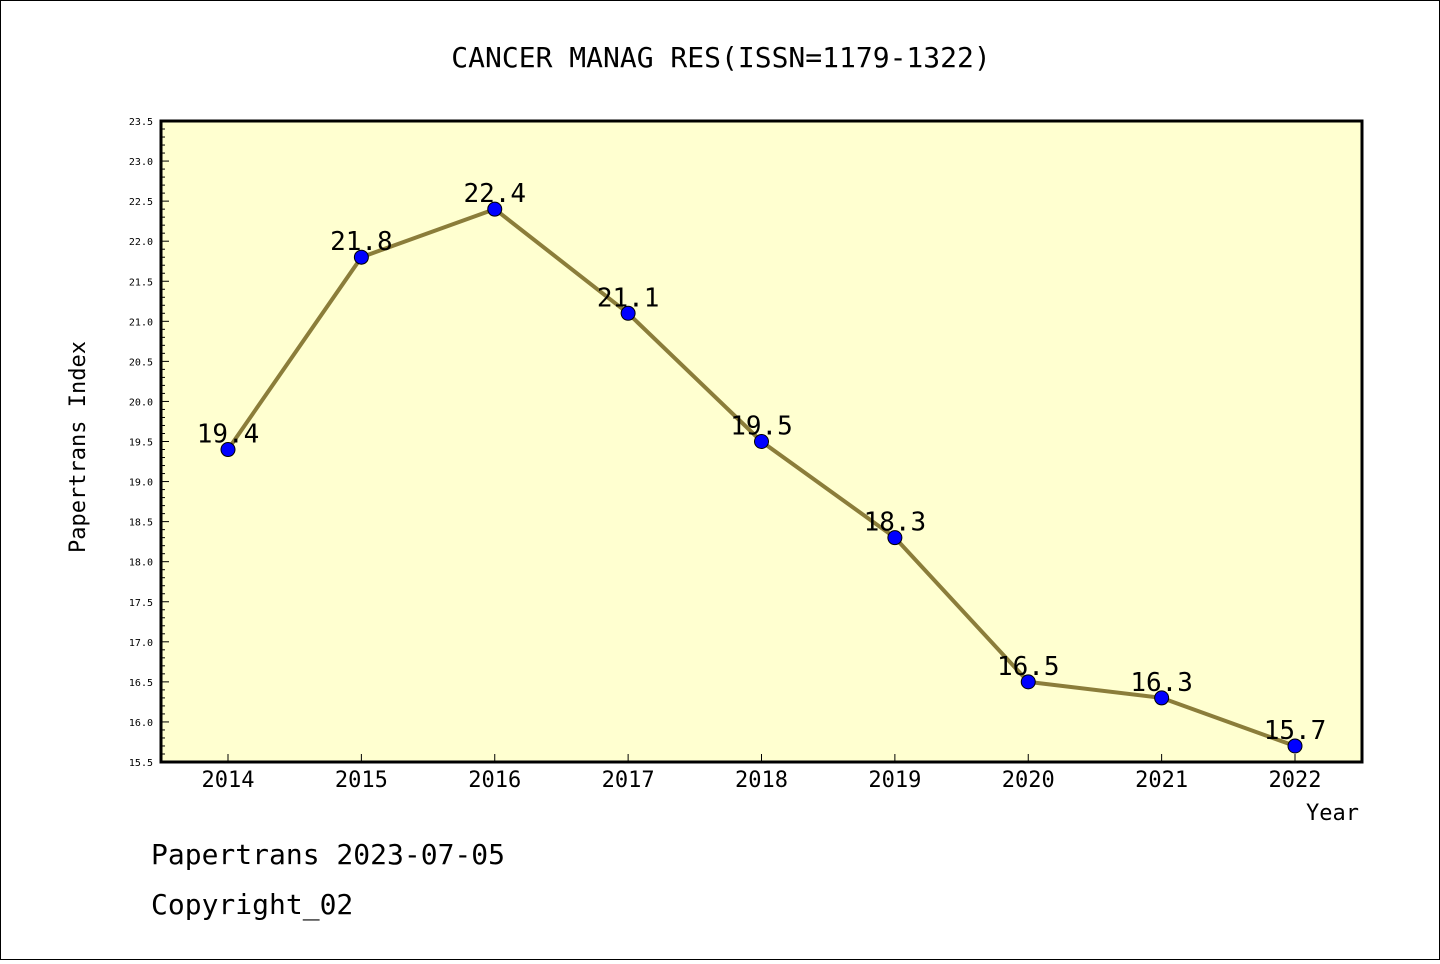 The image size is (1440, 964). Describe the element at coordinates (252, 905) in the screenshot. I see `footer-copyright: Copyright_02` at that location.